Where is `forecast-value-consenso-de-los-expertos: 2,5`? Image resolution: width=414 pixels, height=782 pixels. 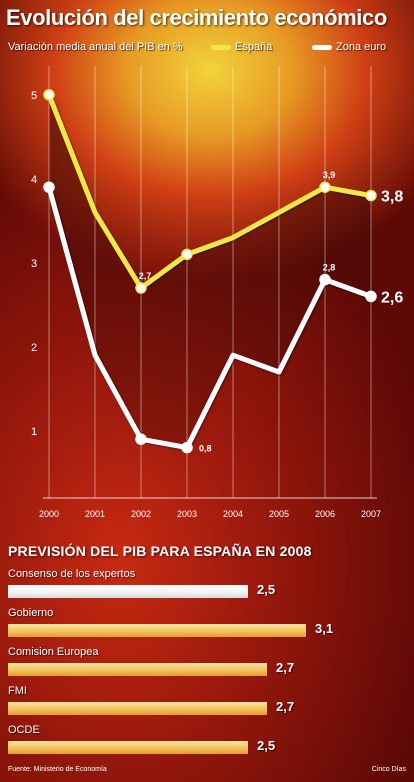
forecast-value-consenso-de-los-expertos: 2,5 is located at coordinates (266, 589).